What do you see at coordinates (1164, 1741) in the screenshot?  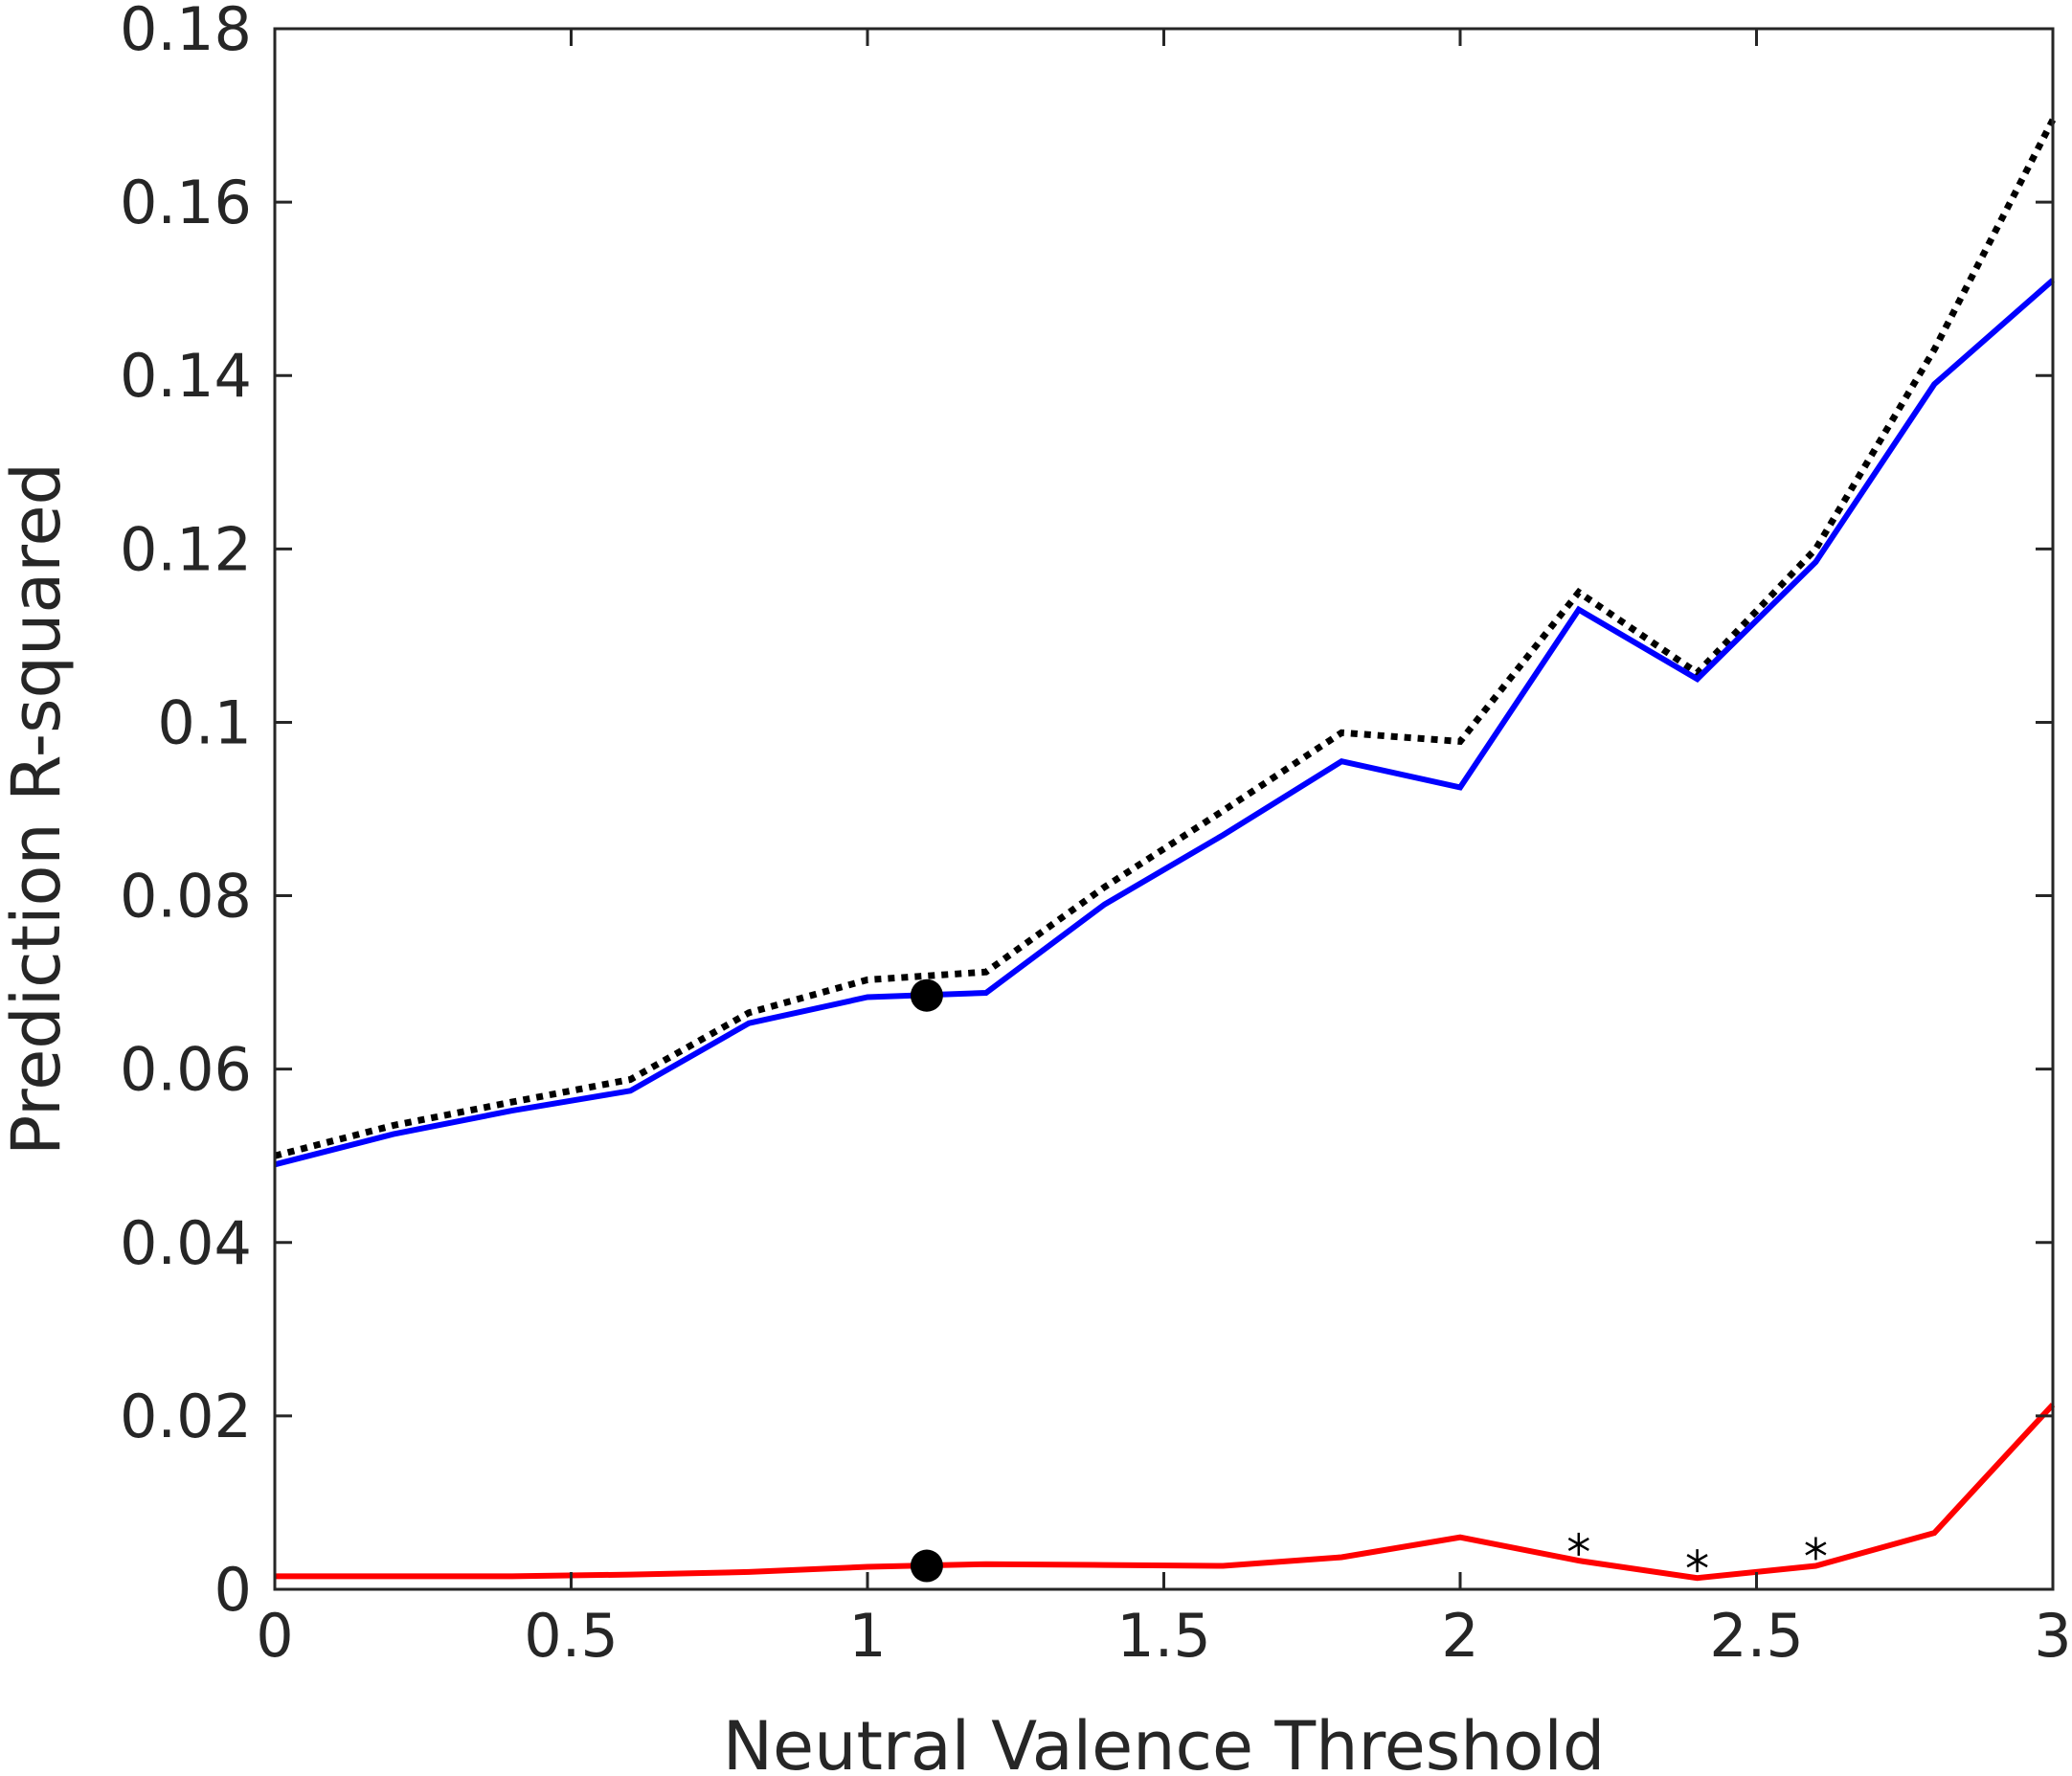 I see `x-axis-title: Neutral Valence Threshold` at bounding box center [1164, 1741].